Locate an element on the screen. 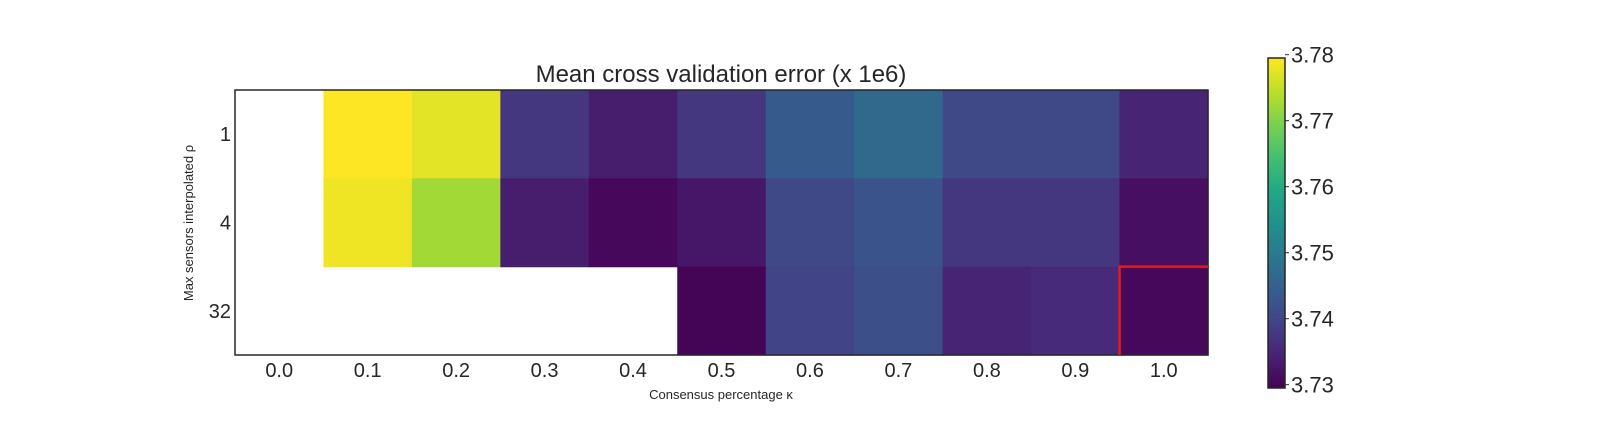 This screenshot has width=1600, height=436. x-axis-label: Consensus percentage κ is located at coordinates (721, 394).